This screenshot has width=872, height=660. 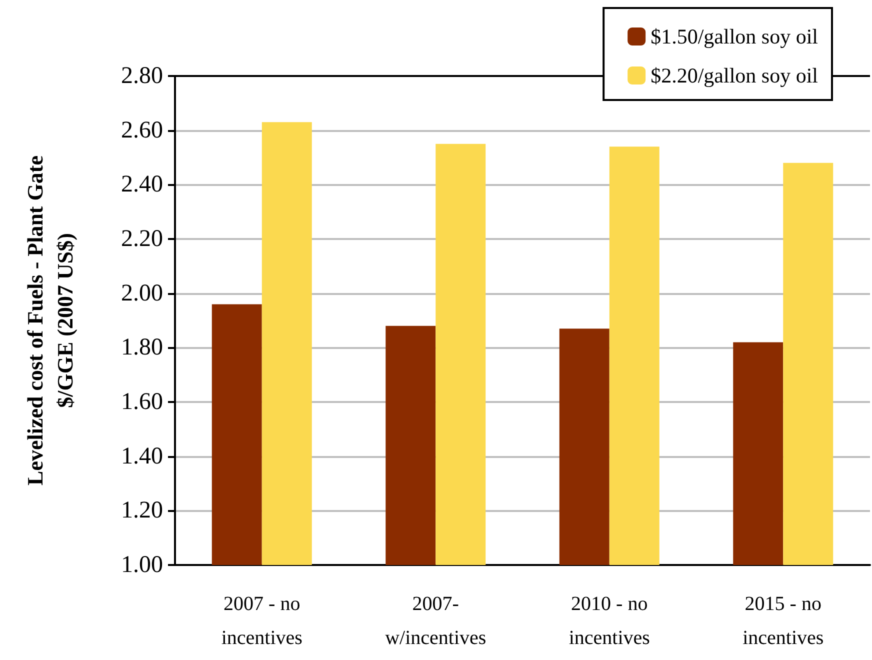 What do you see at coordinates (142, 347) in the screenshot?
I see `y-tick-label: 1.80` at bounding box center [142, 347].